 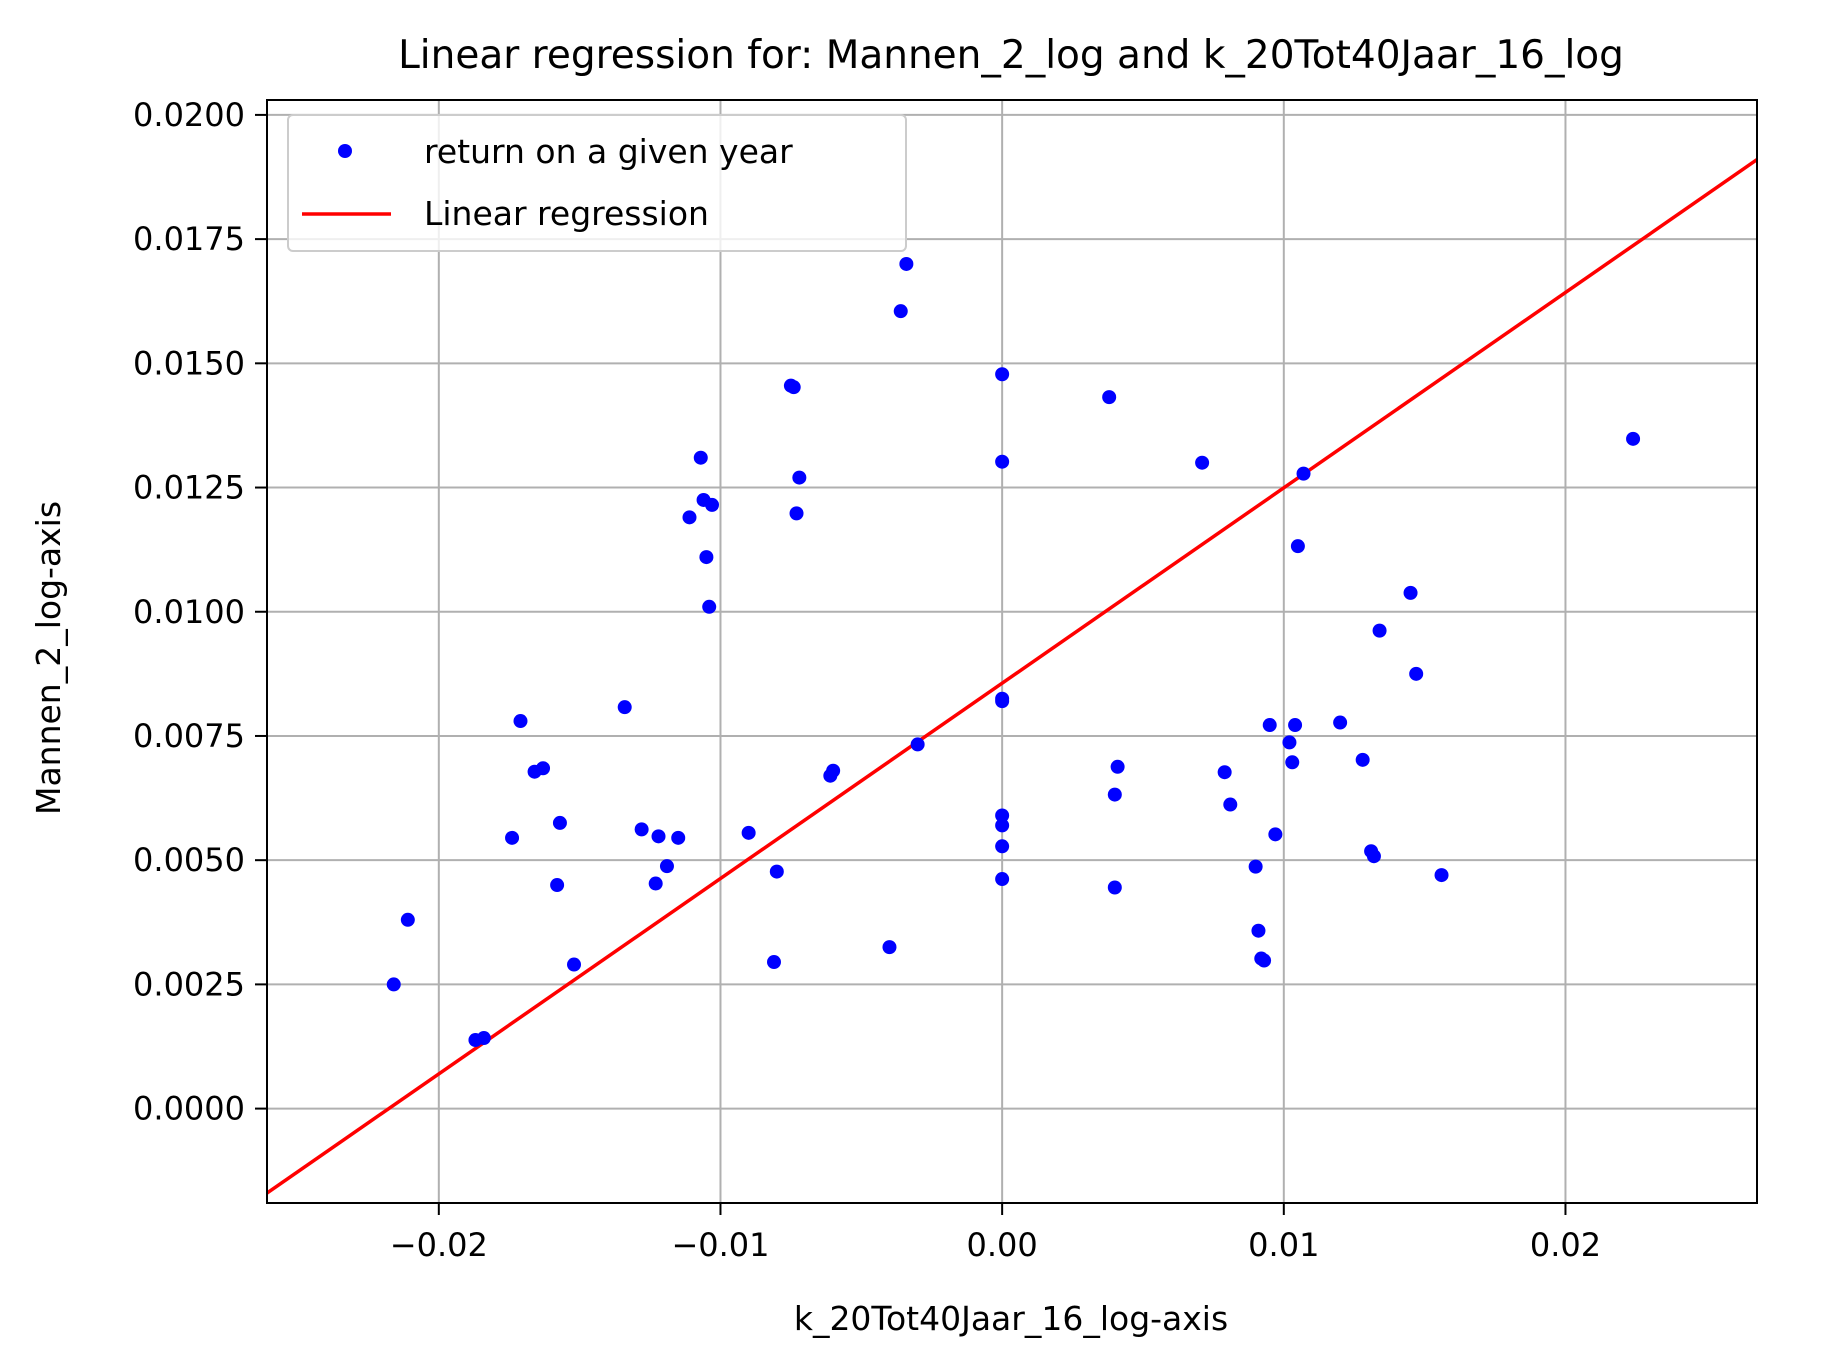 What do you see at coordinates (189, 363) in the screenshot?
I see `y-tick-label: 0.0150` at bounding box center [189, 363].